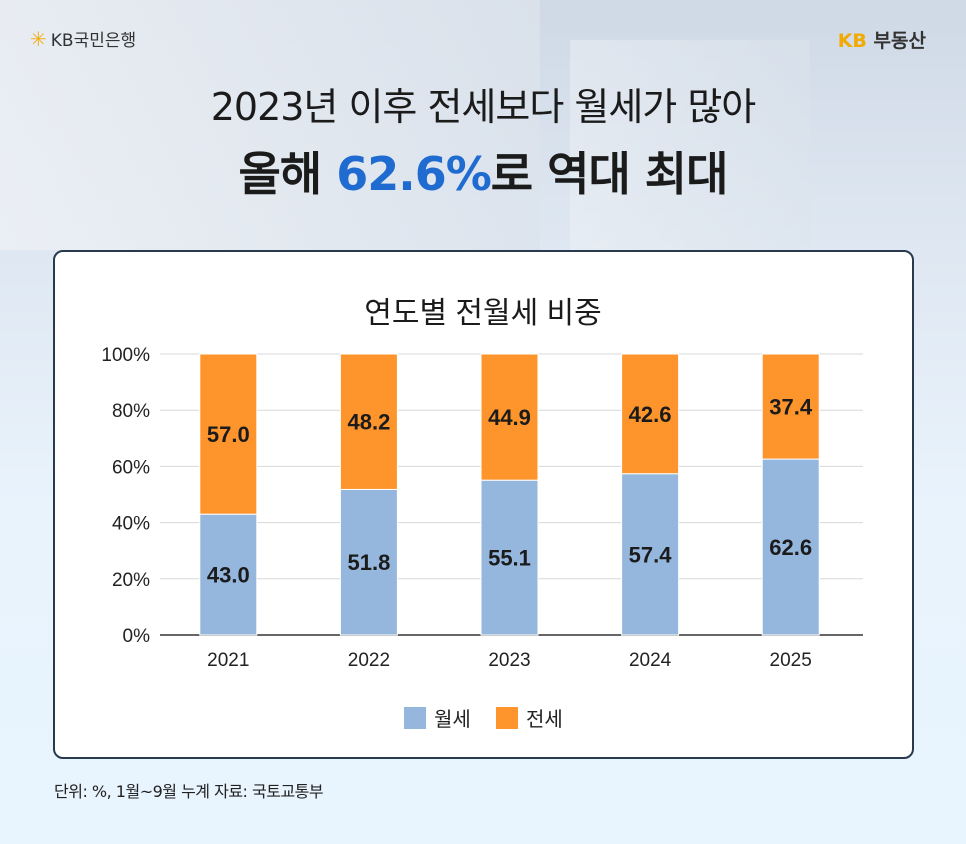 This screenshot has height=844, width=966. I want to click on subheadline: 올해 62.6%로 역대 최대, so click(483, 171).